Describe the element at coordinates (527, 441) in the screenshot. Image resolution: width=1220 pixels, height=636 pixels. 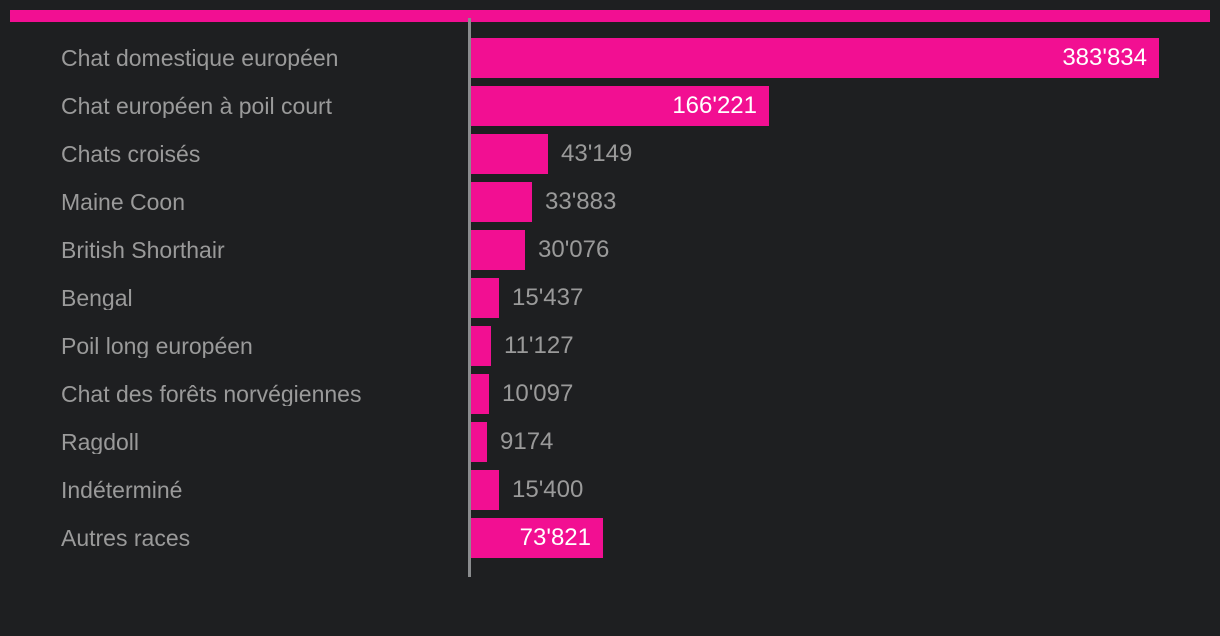
I see `value-label: 9174` at that location.